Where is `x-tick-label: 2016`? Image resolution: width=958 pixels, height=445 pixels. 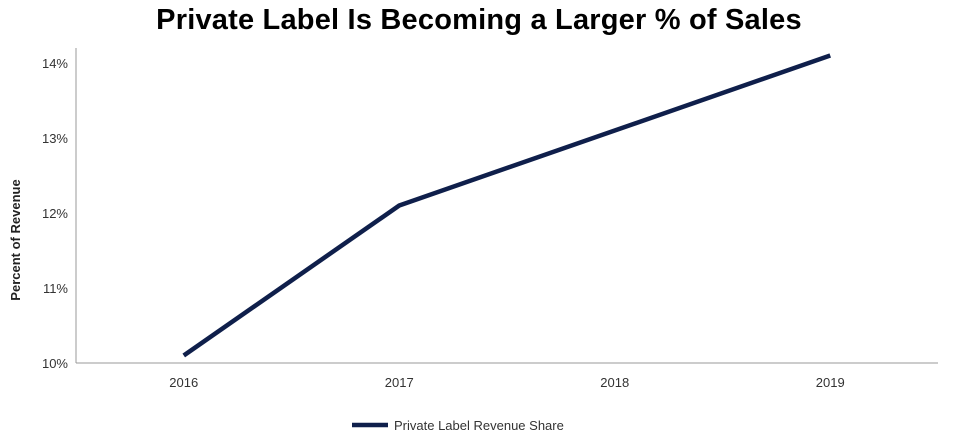
x-tick-label: 2016 is located at coordinates (183, 382).